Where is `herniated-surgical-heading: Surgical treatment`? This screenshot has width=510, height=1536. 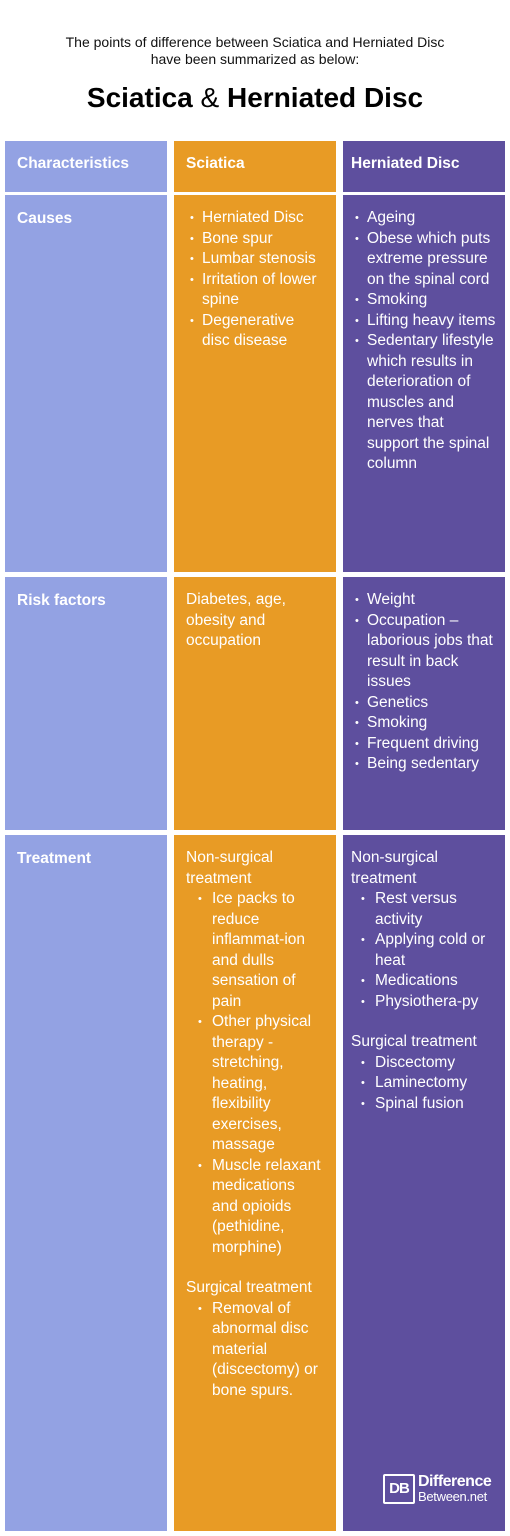
herniated-surgical-heading: Surgical treatment is located at coordinates (414, 1041).